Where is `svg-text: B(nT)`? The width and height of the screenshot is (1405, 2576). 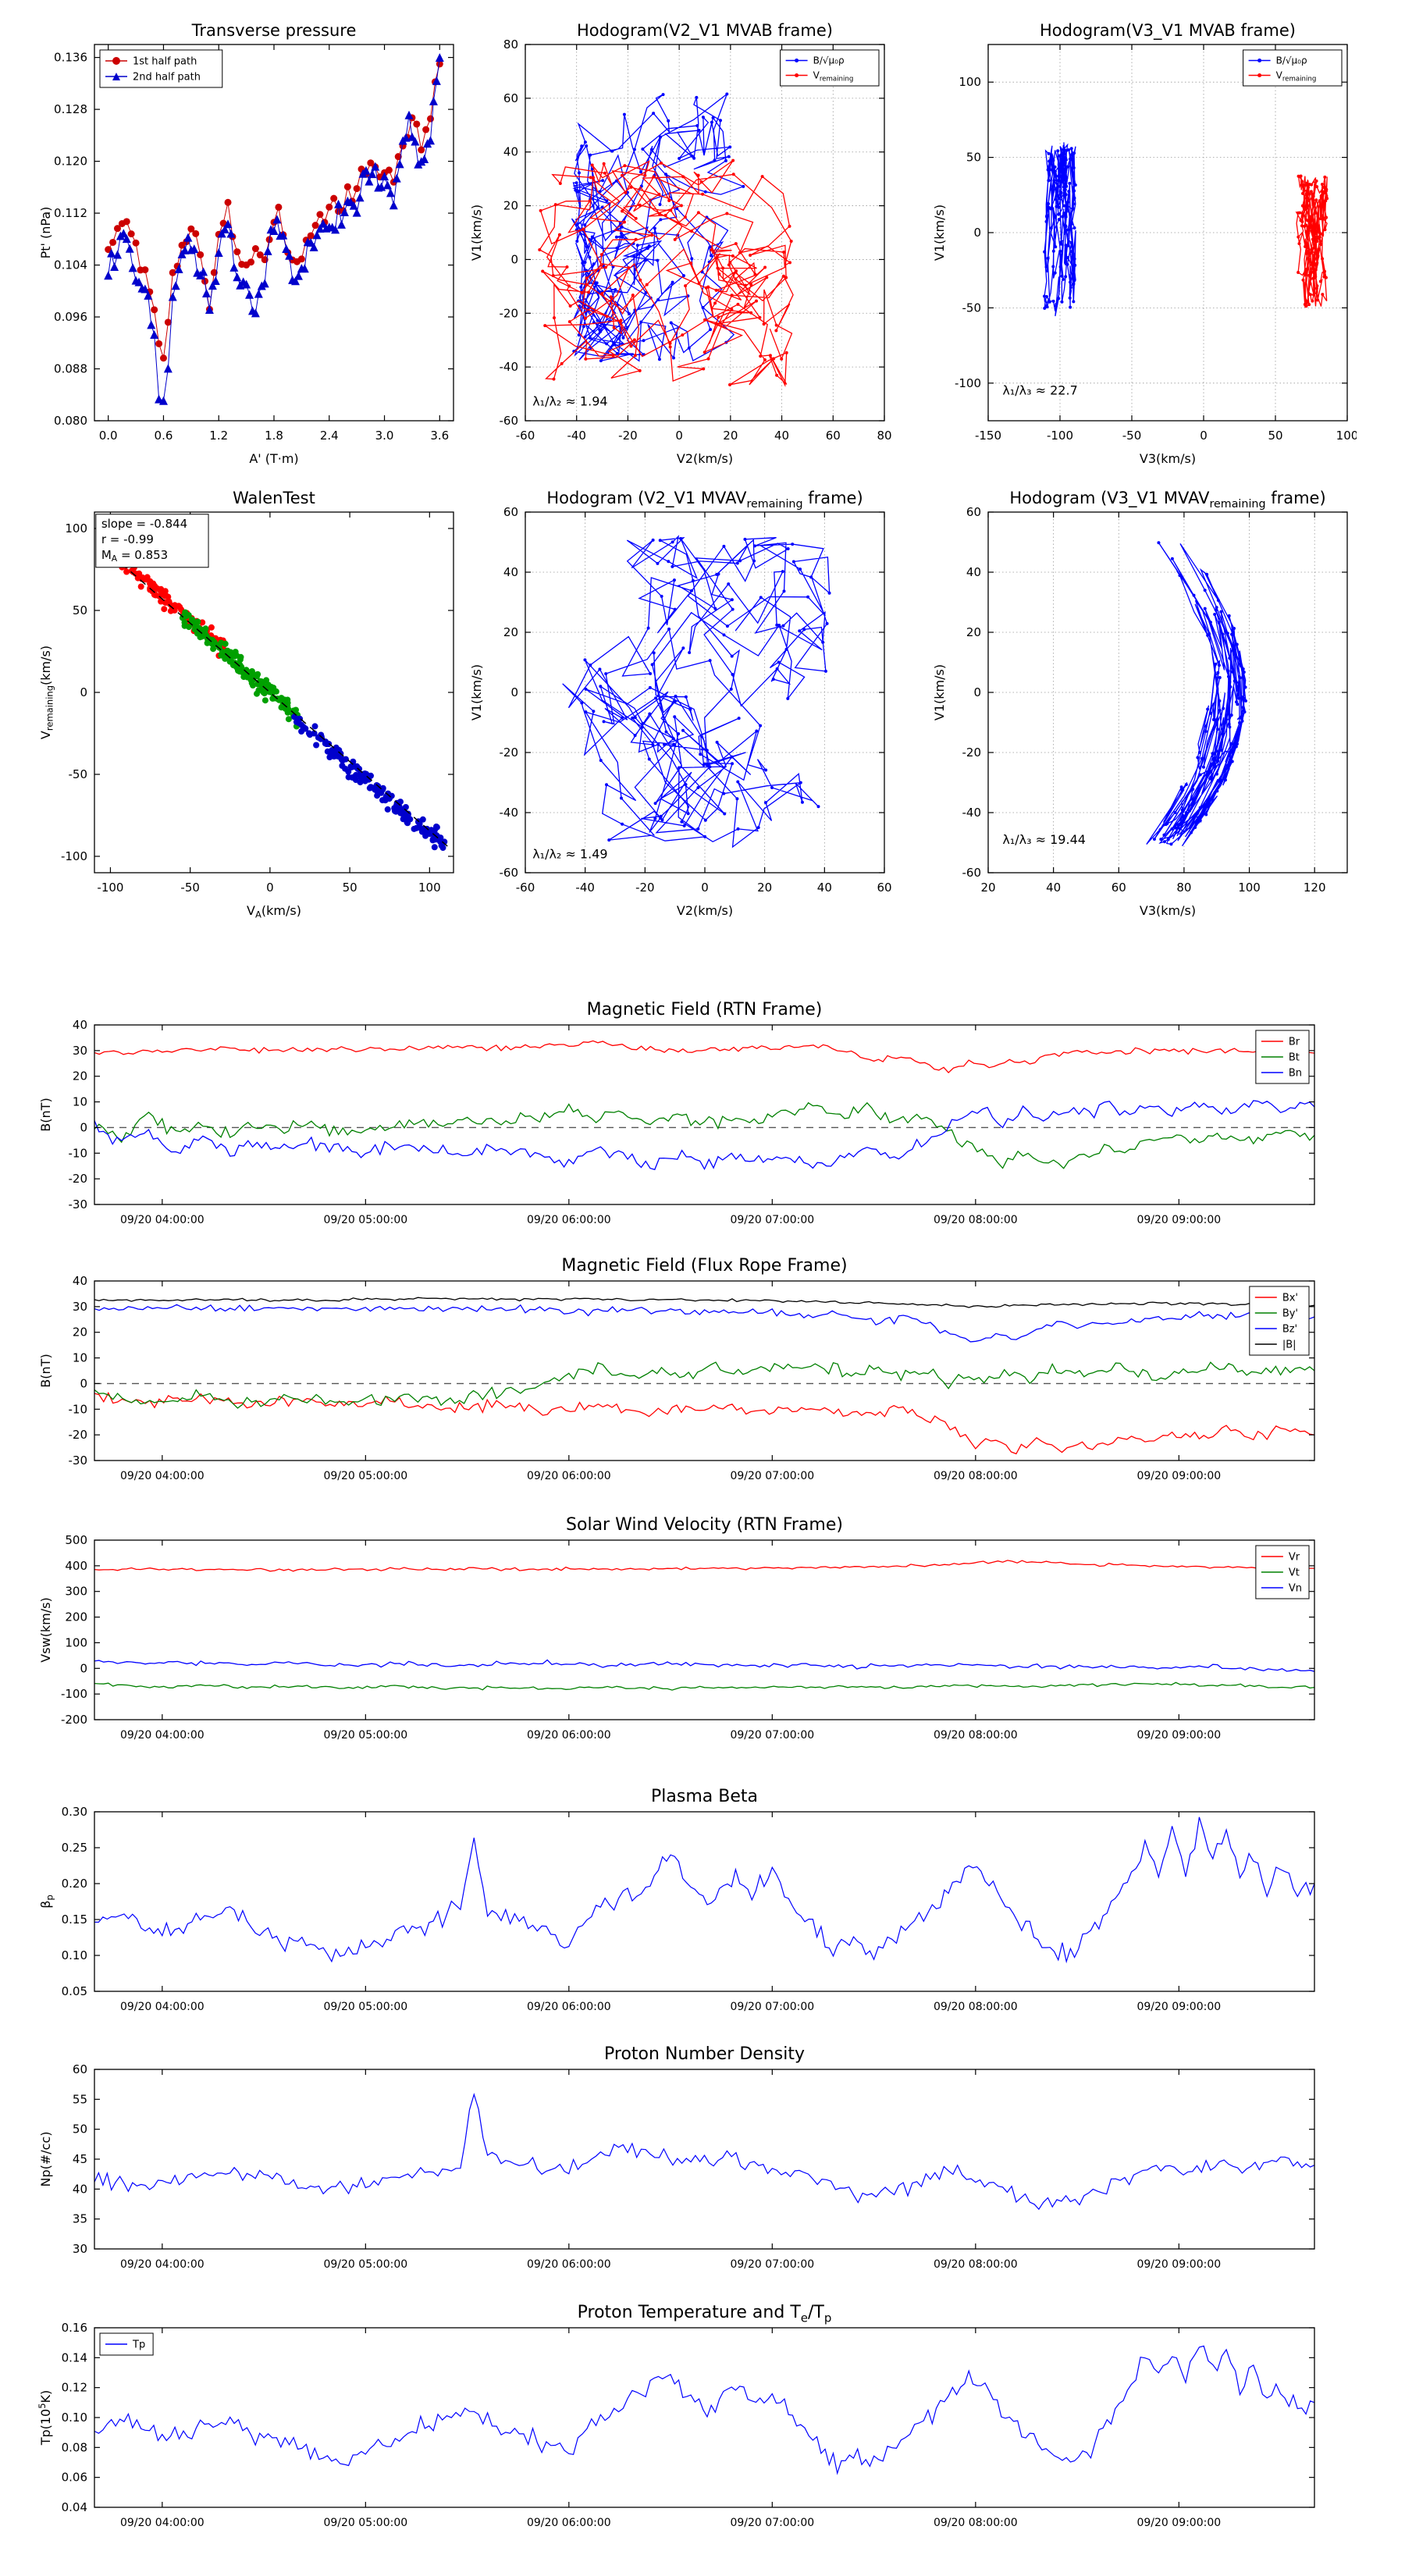
svg-text: B(nT) is located at coordinates (45, 1370).